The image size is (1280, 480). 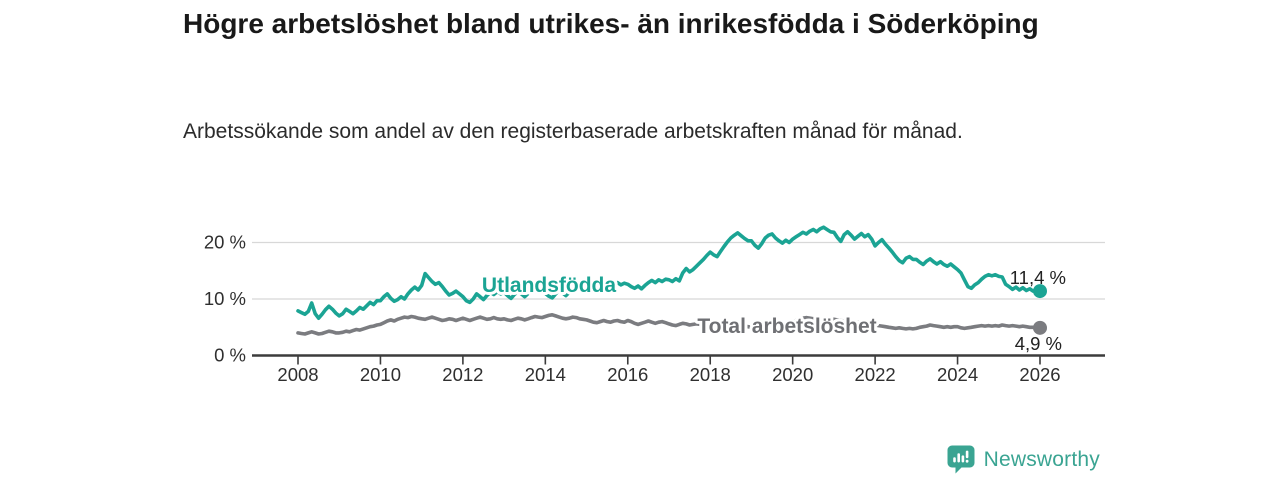 What do you see at coordinates (225, 242) in the screenshot?
I see `y-tick-label: 20 %` at bounding box center [225, 242].